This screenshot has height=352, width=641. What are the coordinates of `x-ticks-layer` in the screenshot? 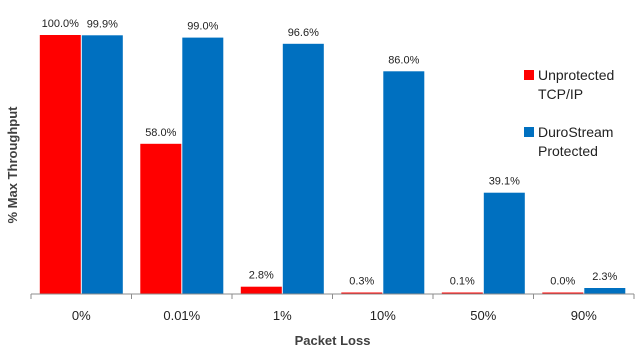 It's located at (332, 296).